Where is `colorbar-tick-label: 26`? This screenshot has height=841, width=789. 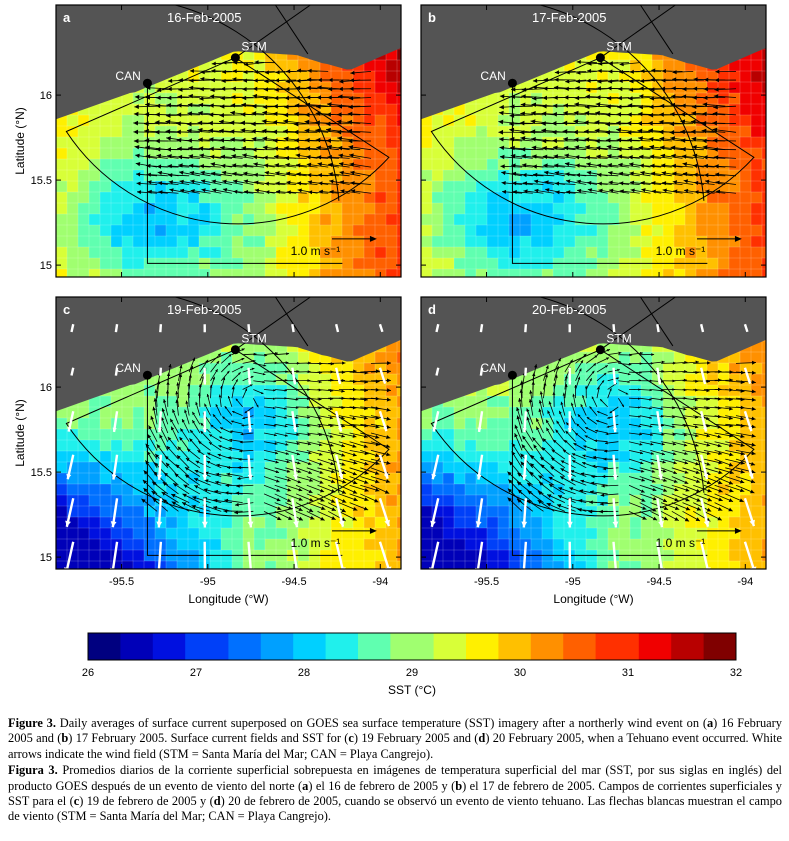
colorbar-tick-label: 26 is located at coordinates (88, 673).